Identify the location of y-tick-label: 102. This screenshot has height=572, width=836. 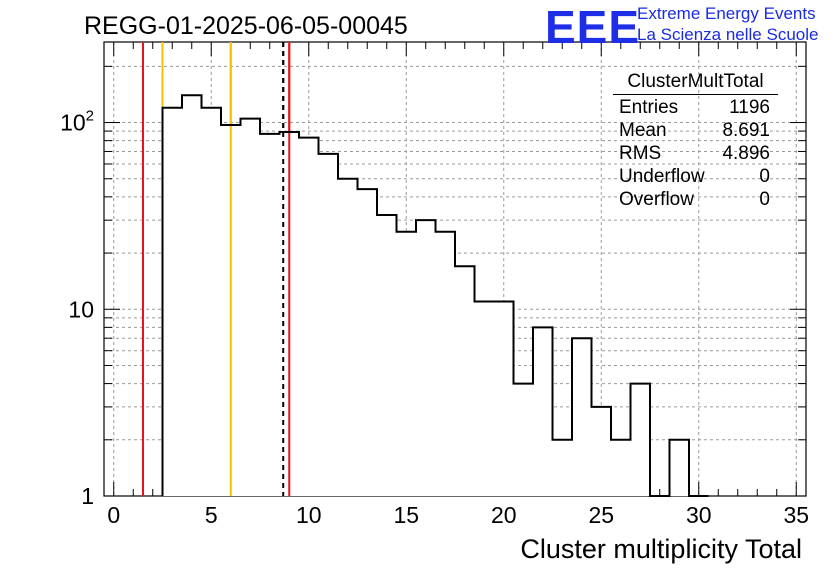
(77, 122).